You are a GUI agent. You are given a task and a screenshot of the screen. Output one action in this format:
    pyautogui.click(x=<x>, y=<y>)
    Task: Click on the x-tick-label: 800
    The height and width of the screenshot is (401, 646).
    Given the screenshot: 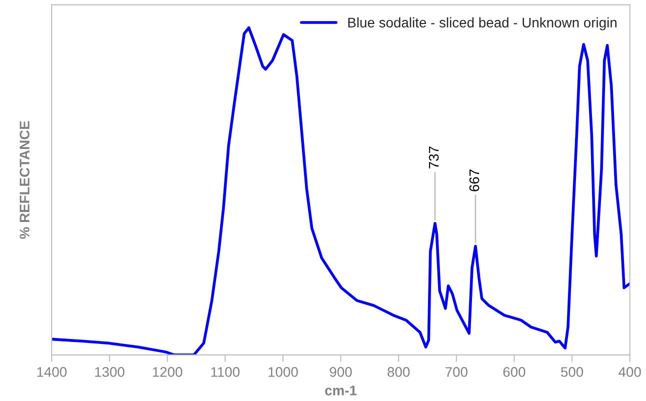 What is the action you would take?
    pyautogui.click(x=399, y=372)
    